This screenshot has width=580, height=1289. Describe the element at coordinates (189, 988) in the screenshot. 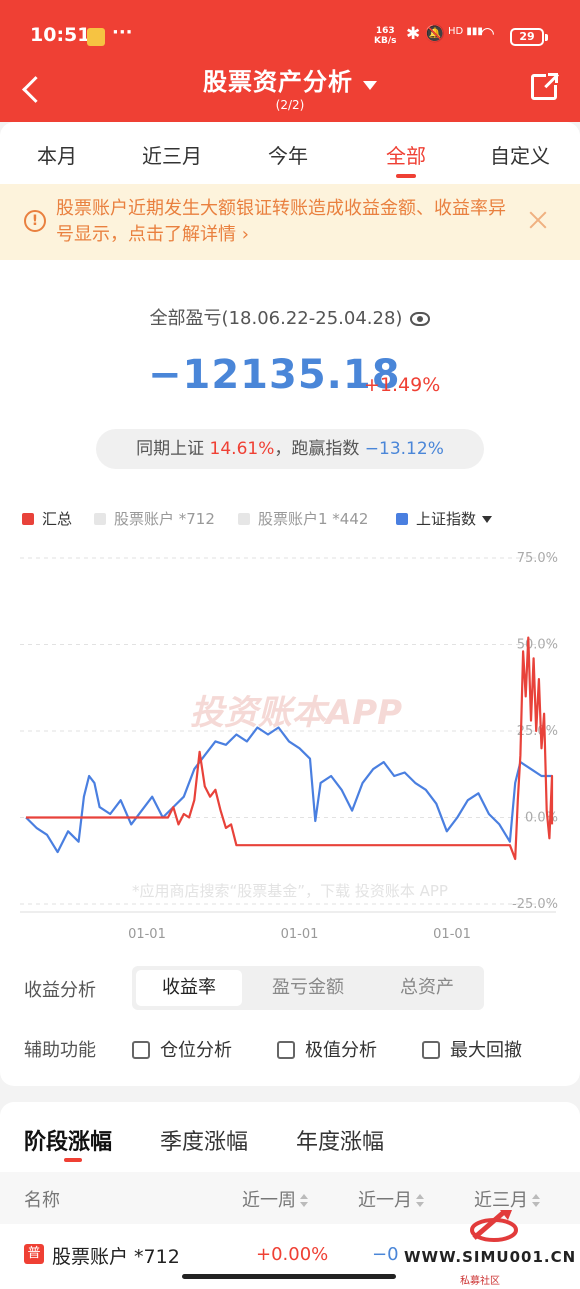

I see `option-return-rate: 收益率` at that location.